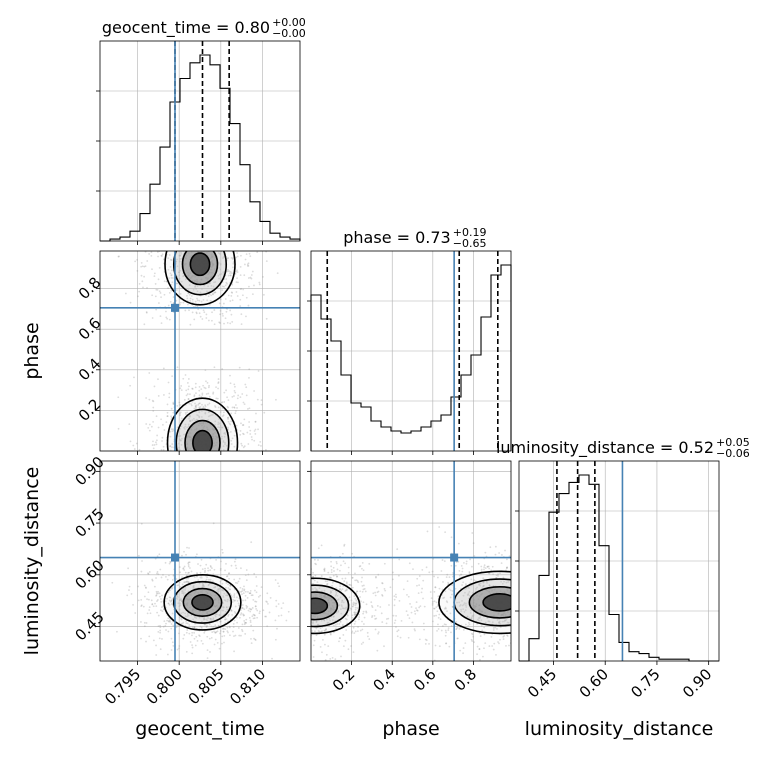 The height and width of the screenshot is (760, 760). I want to click on title-plus: +0.00, so click(289, 22).